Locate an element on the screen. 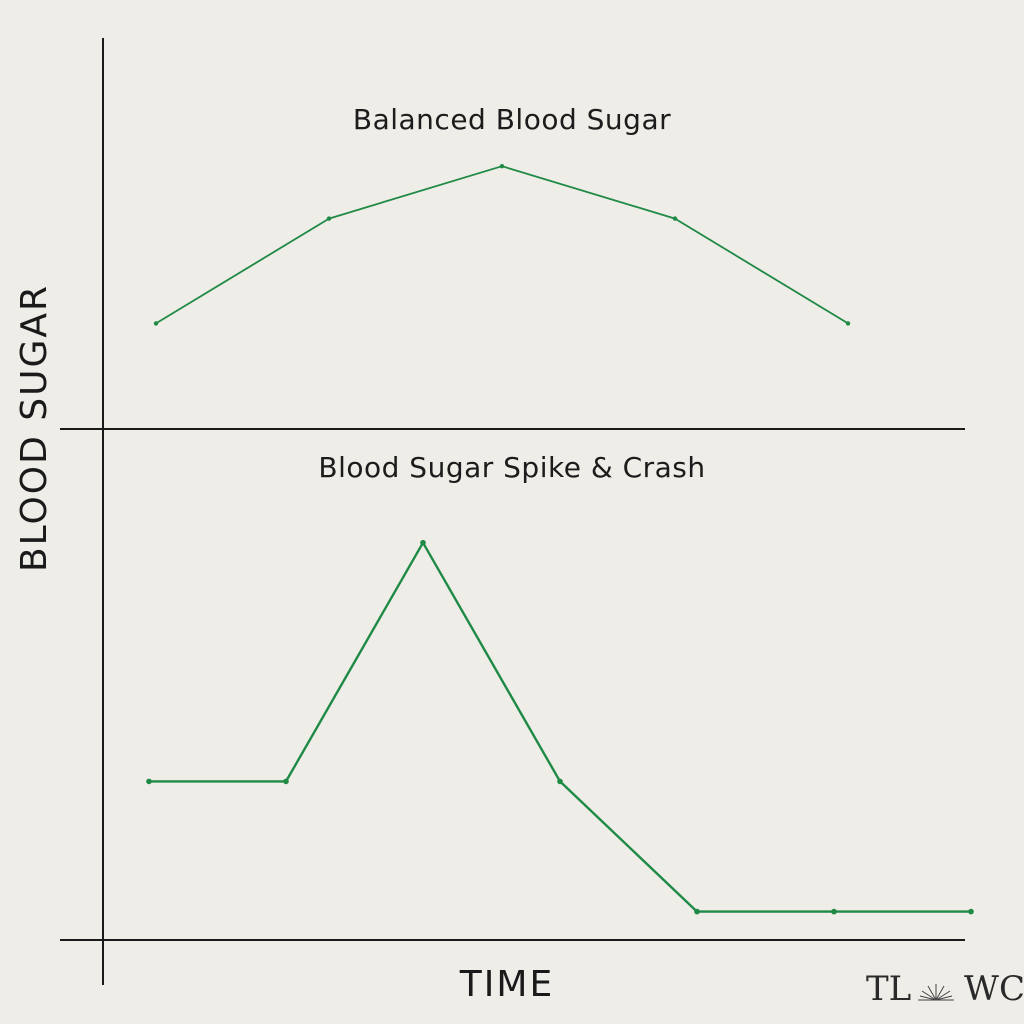 This screenshot has width=1024, height=1024. y-axis-label: BLOOD SUGAR is located at coordinates (34, 428).